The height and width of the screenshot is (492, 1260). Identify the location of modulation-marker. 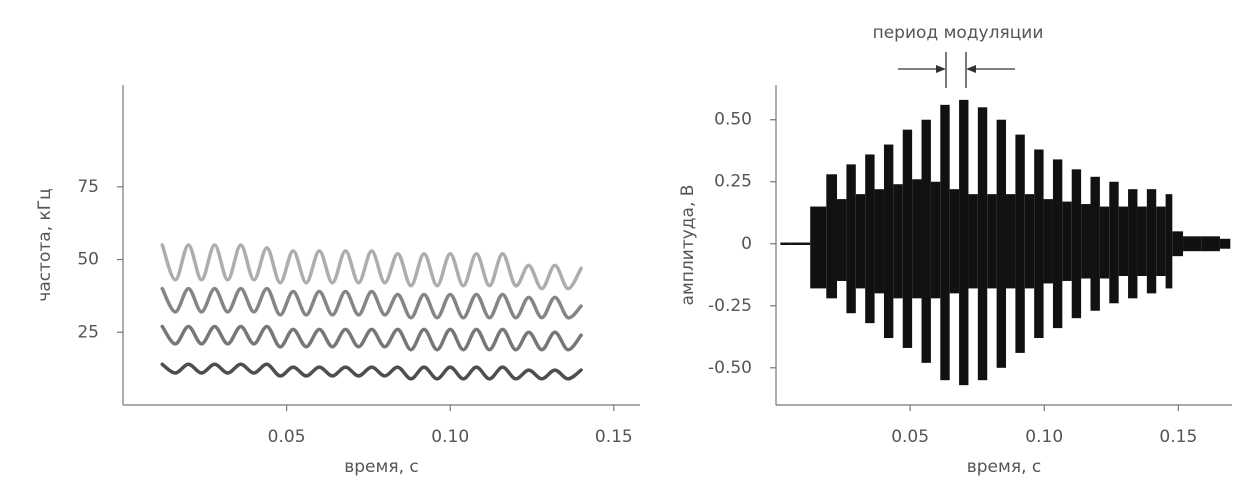
(956, 70).